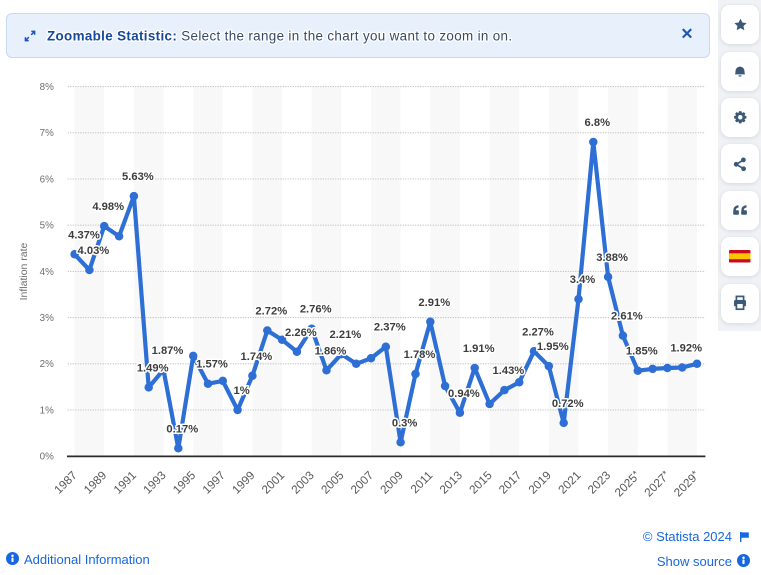 This screenshot has height=575, width=761. I want to click on svg-text: 1.57%, so click(212, 365).